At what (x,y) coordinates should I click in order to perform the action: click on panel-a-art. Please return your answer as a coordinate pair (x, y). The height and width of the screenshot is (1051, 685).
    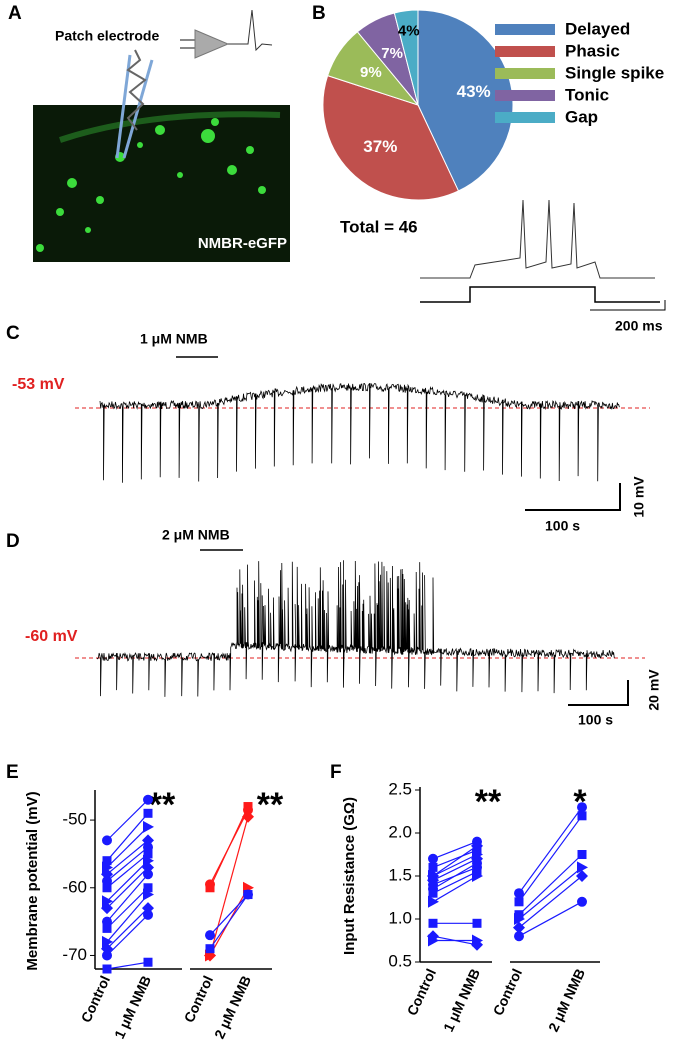
    Looking at the image, I should click on (161, 135).